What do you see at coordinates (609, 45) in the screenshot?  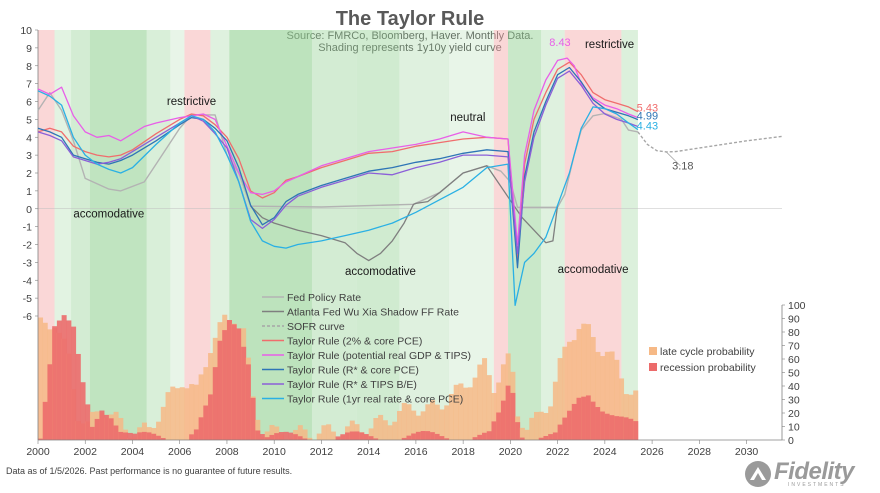 I see `annotation-5: restrictive` at bounding box center [609, 45].